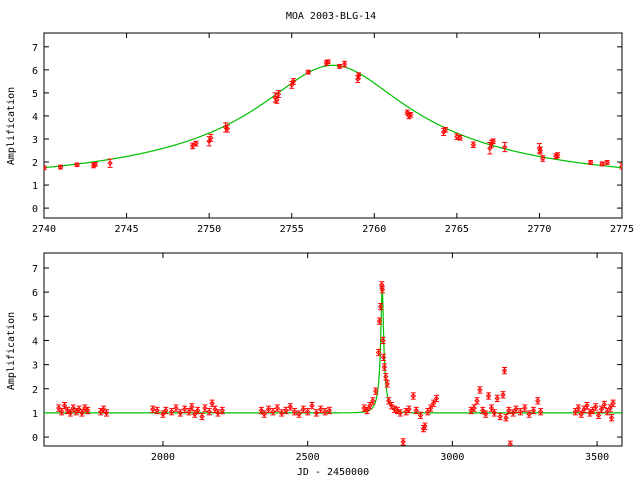 This screenshot has width=640, height=480. I want to click on x-tick-label: 2775, so click(622, 229).